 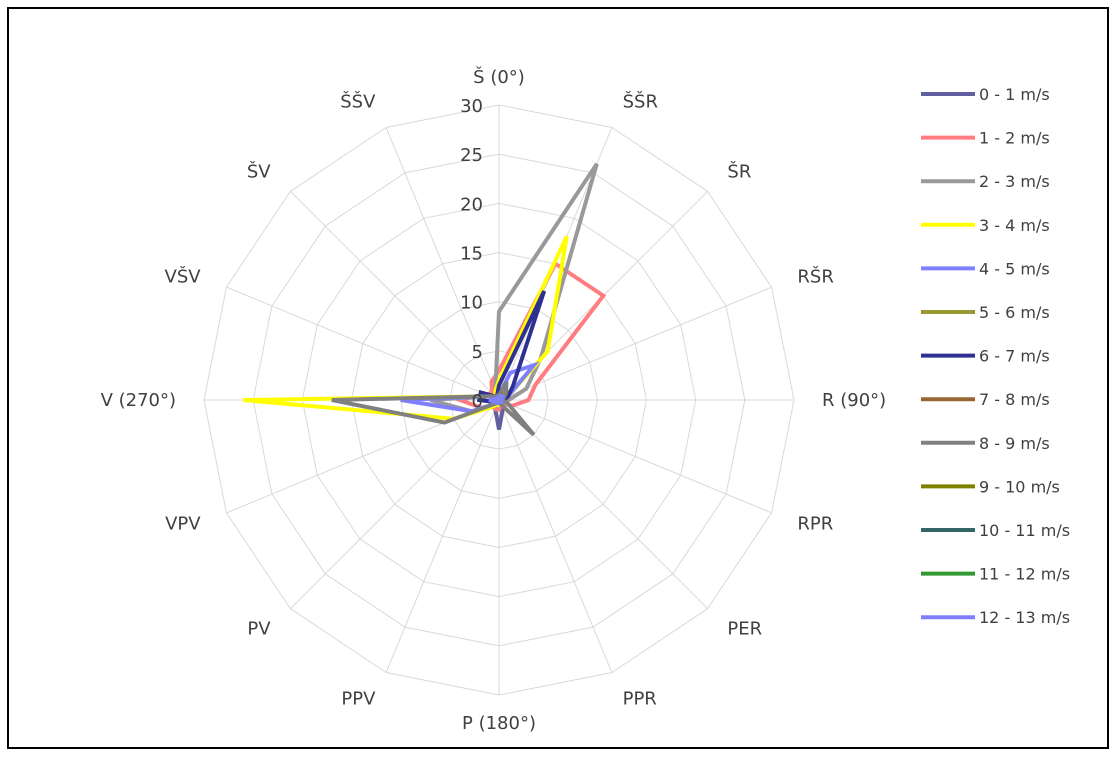 I want to click on radial-tick-label: 30, so click(x=471, y=106).